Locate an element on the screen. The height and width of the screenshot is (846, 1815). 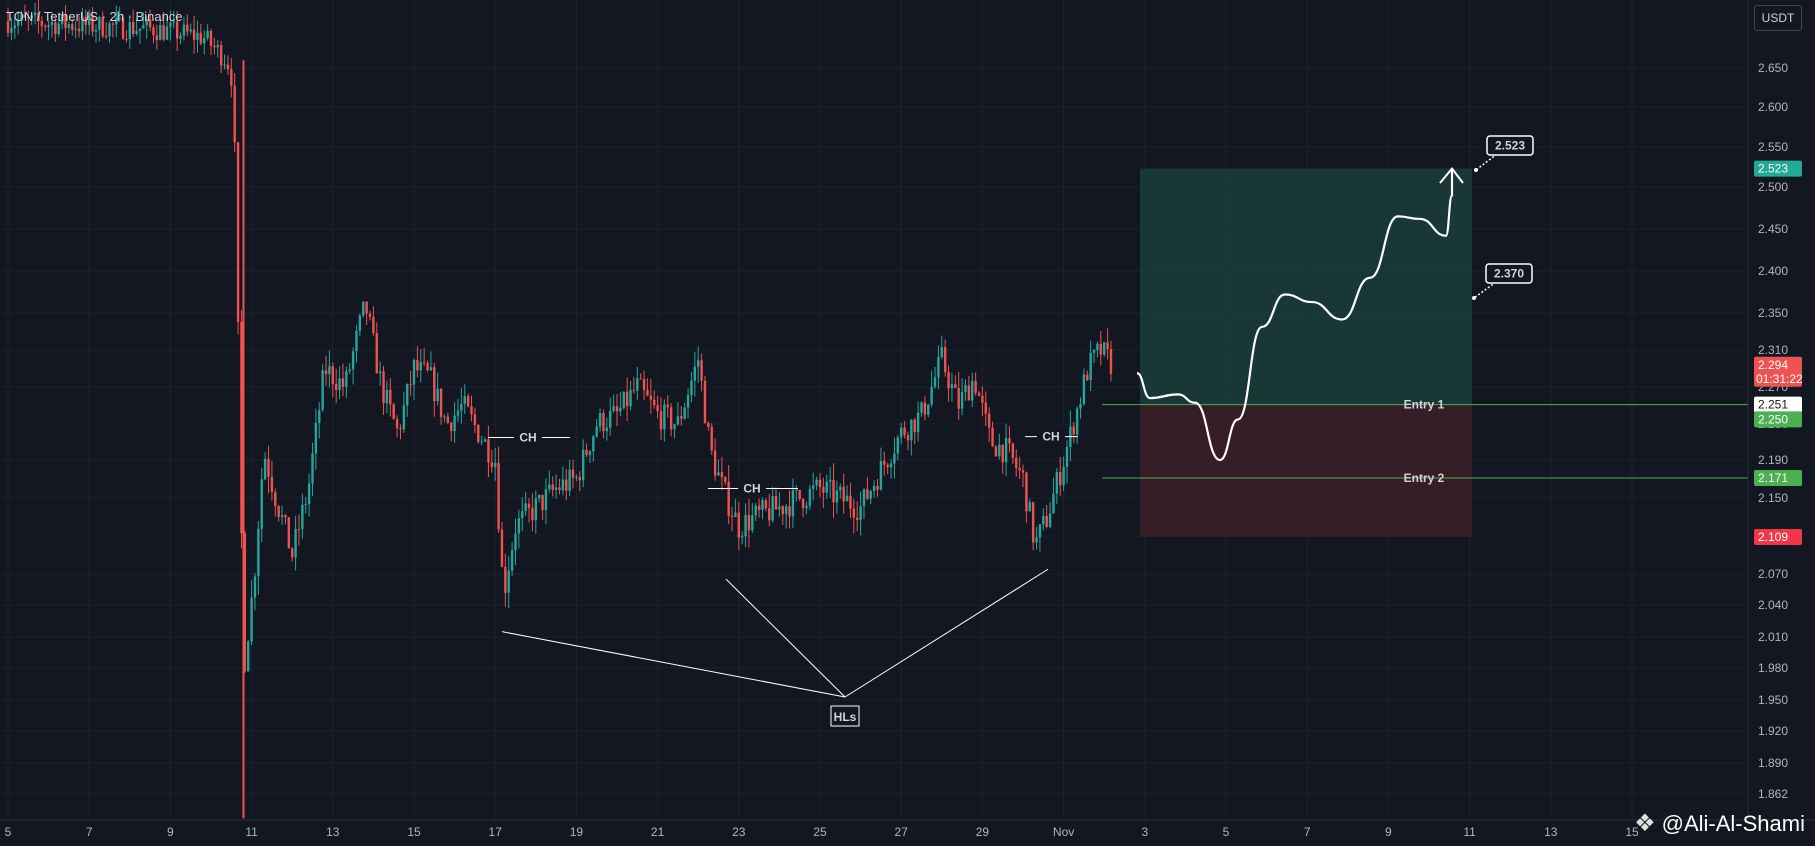
time-tick-label: 5 is located at coordinates (8, 832).